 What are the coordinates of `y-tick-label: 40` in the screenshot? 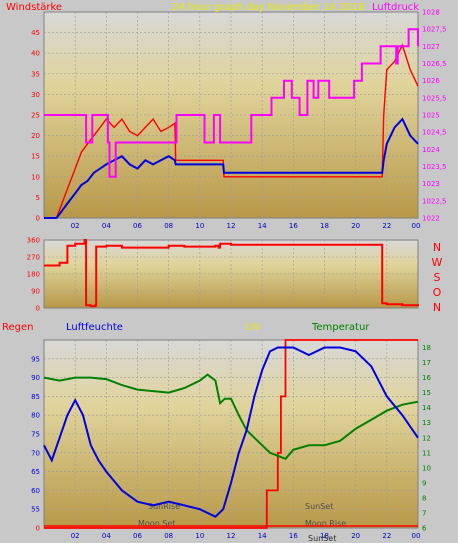 It's located at (35, 54).